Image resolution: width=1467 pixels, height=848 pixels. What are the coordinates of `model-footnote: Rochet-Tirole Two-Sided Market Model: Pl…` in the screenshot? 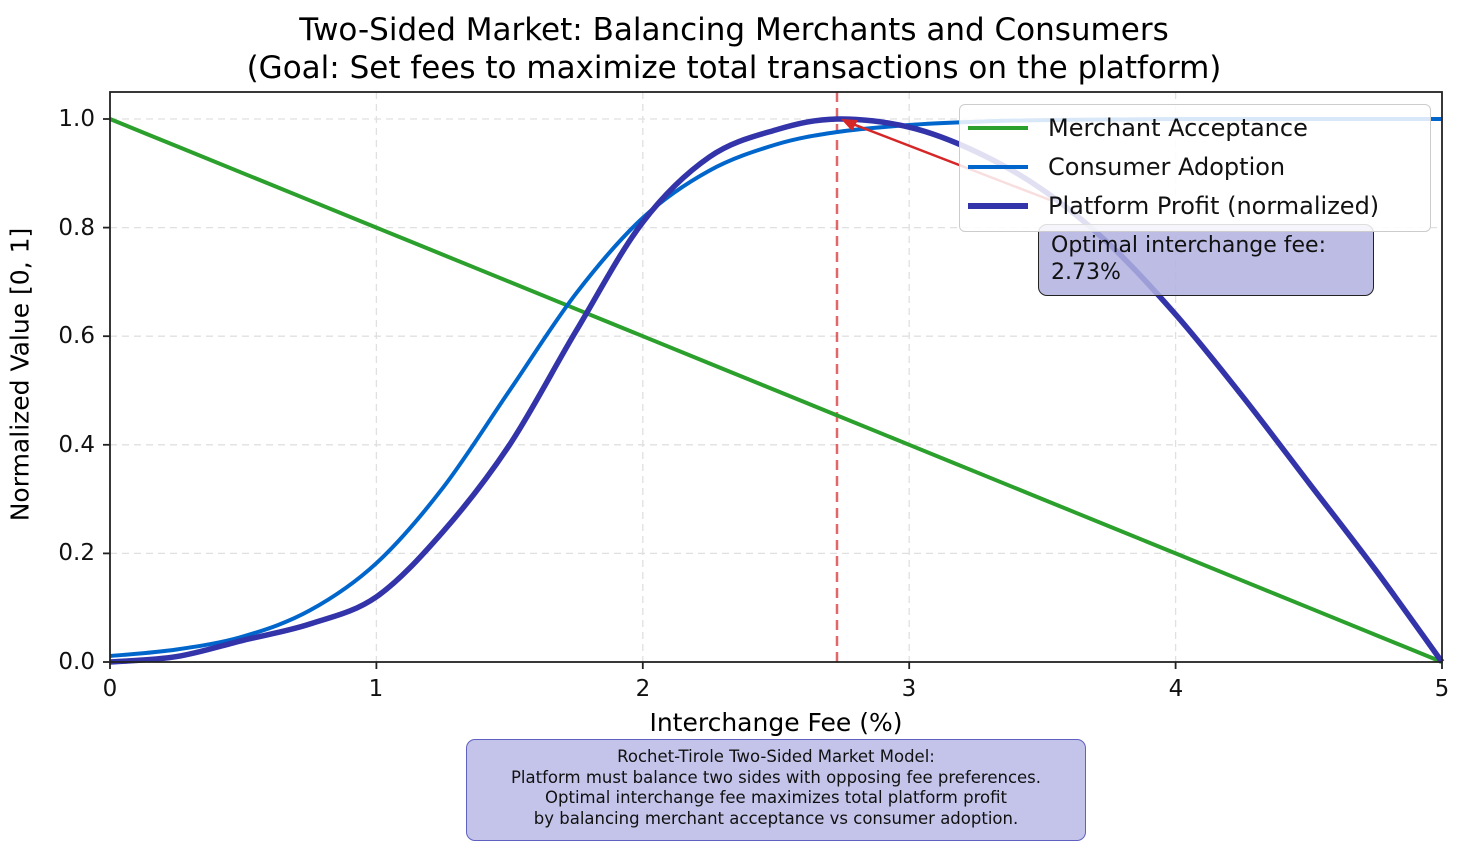 It's located at (776, 790).